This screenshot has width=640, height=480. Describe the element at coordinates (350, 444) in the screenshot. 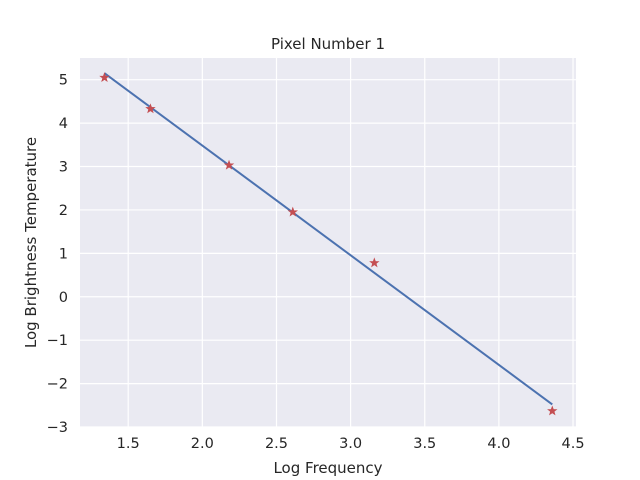

I see `x-tick-label: 3.0` at that location.